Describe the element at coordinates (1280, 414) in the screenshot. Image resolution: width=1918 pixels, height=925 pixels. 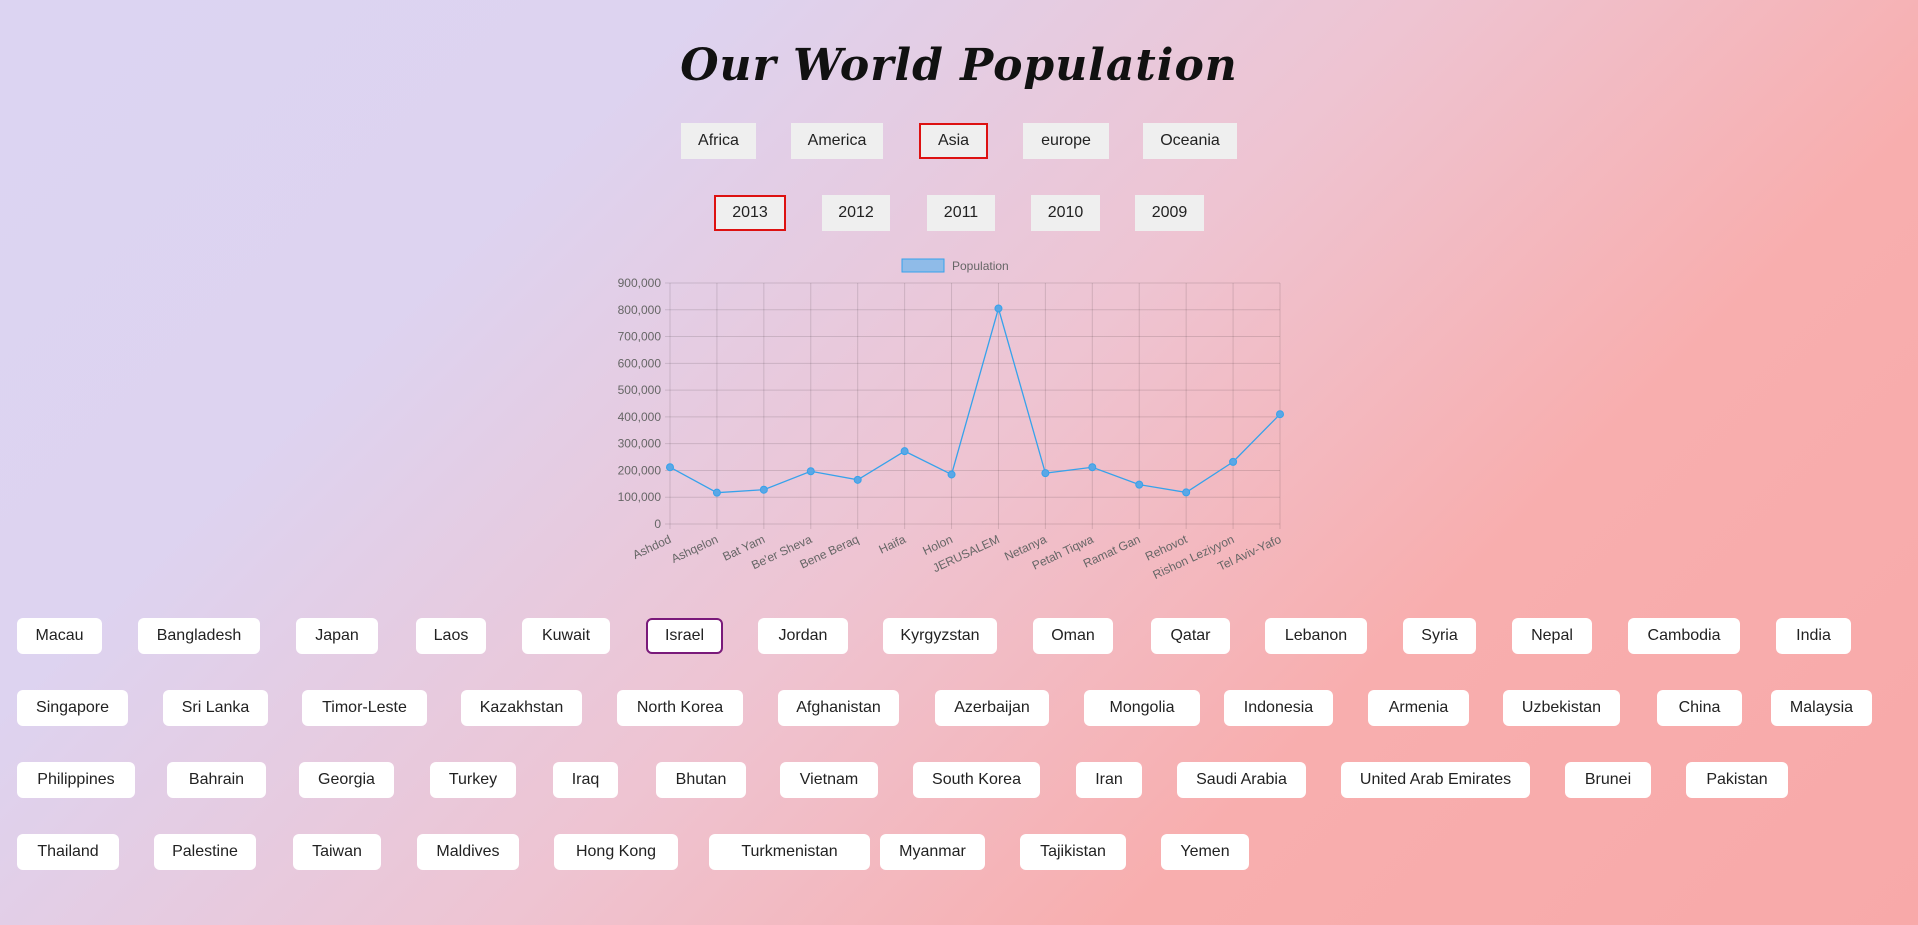
I see `data-point-tel-aviv-yafo` at that location.